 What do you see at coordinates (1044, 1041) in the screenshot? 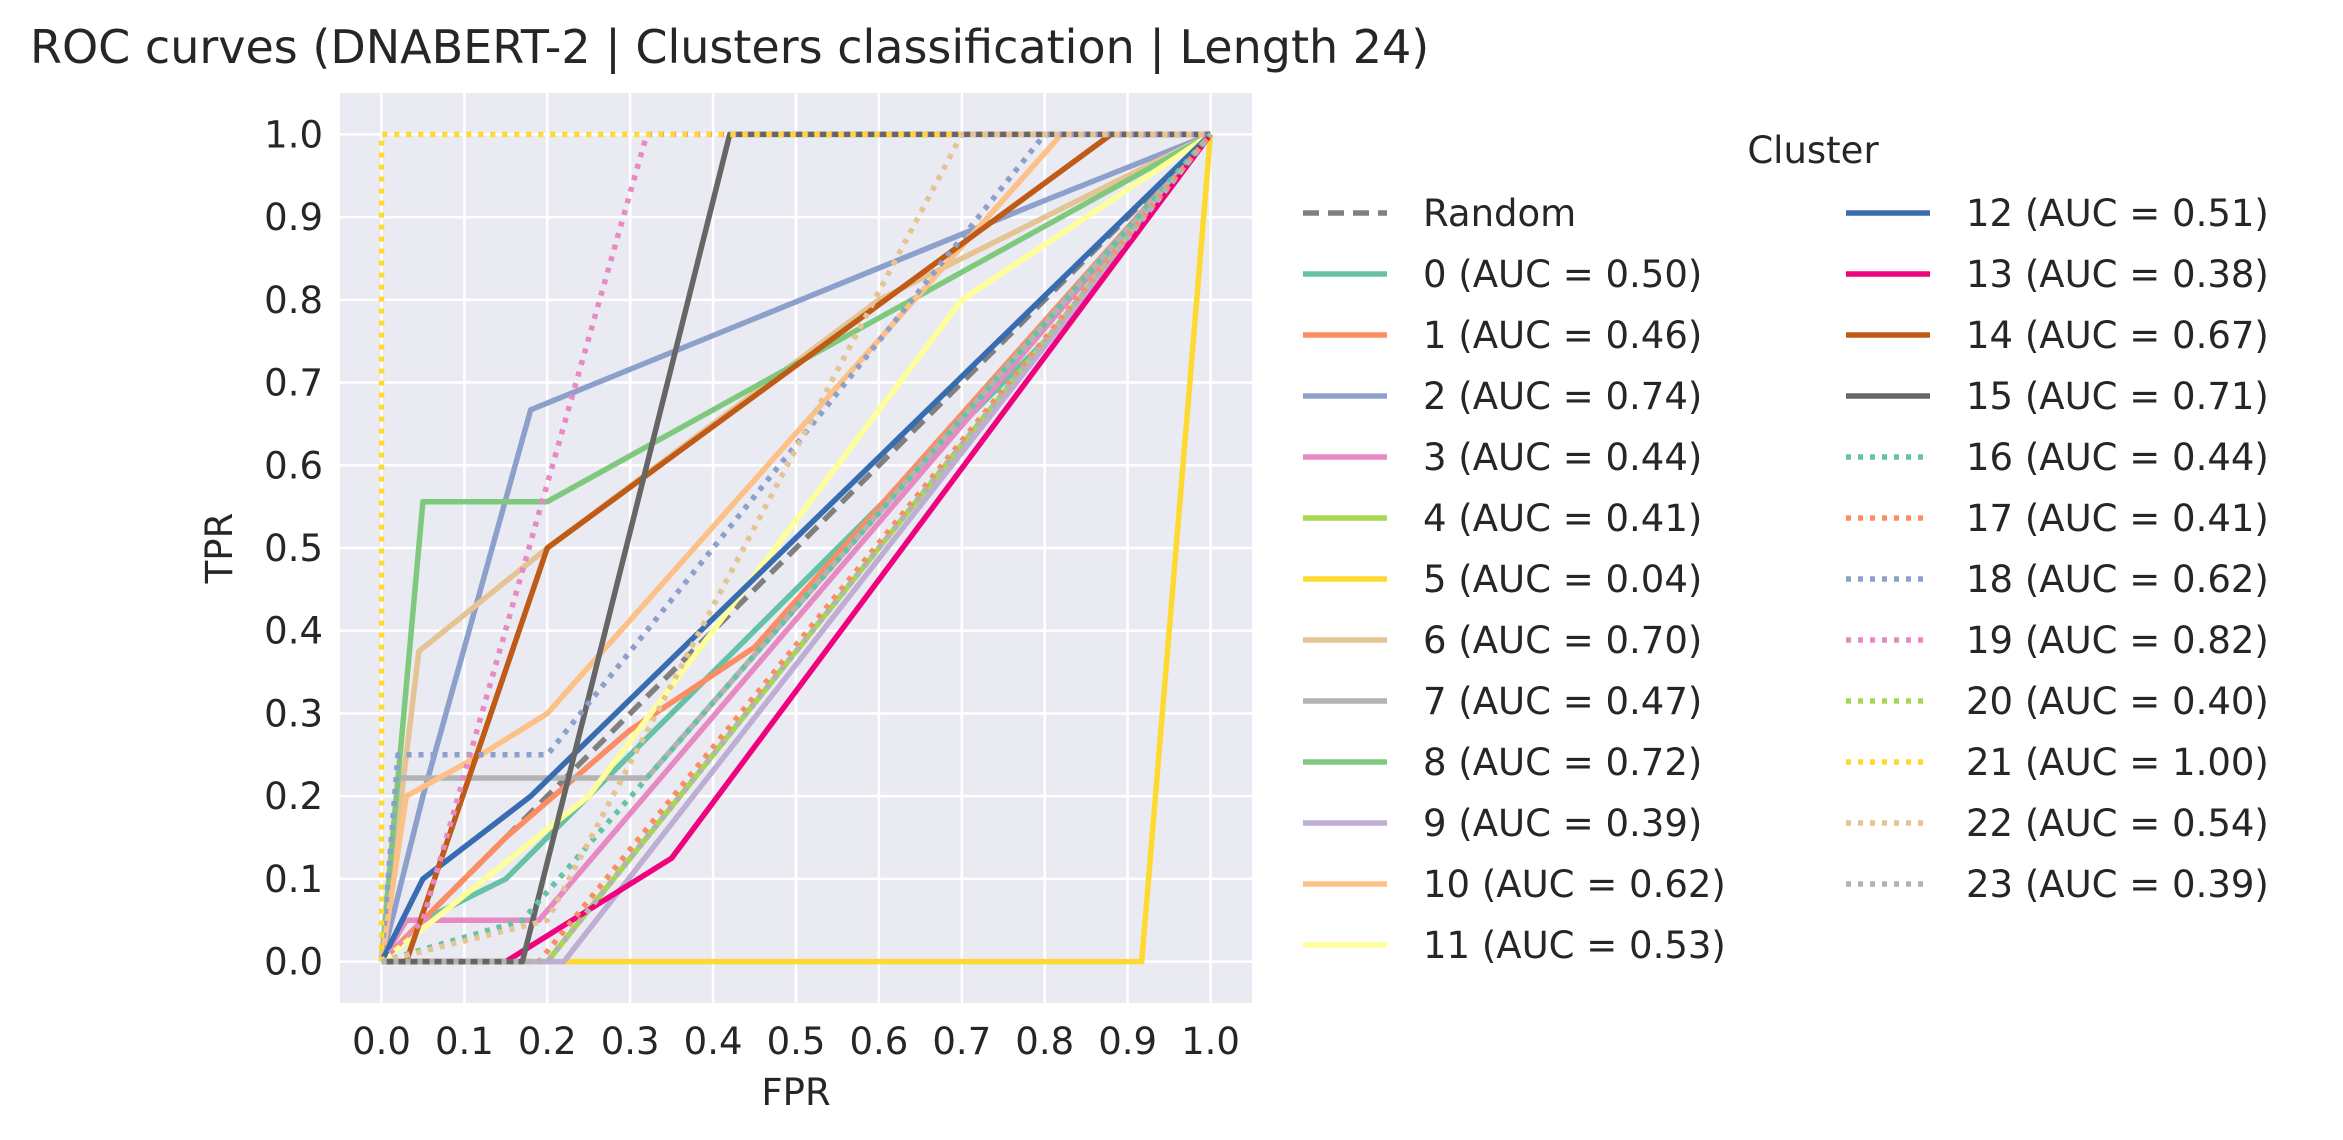
I see `x-tick-label: 0.8` at bounding box center [1044, 1041].